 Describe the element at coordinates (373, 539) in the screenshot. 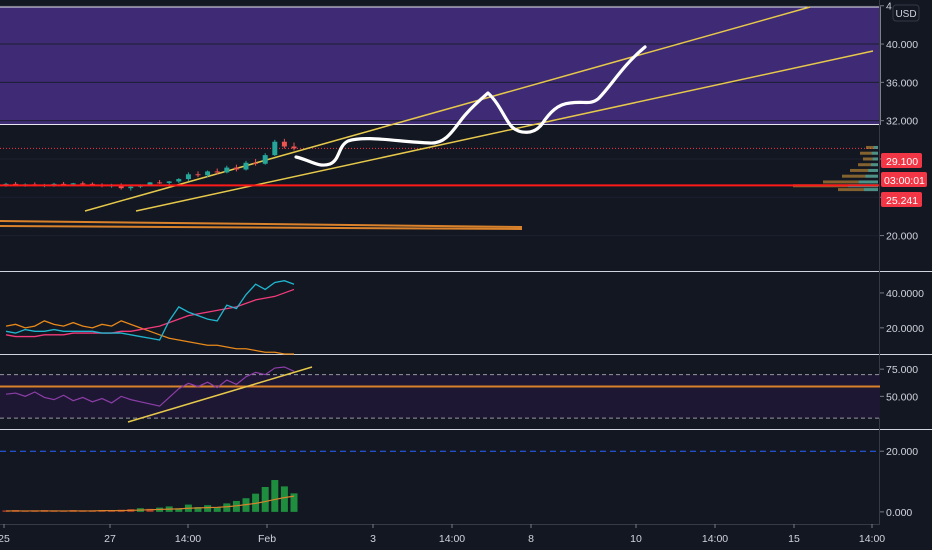

I see `time-axis-tick-label: 3` at that location.